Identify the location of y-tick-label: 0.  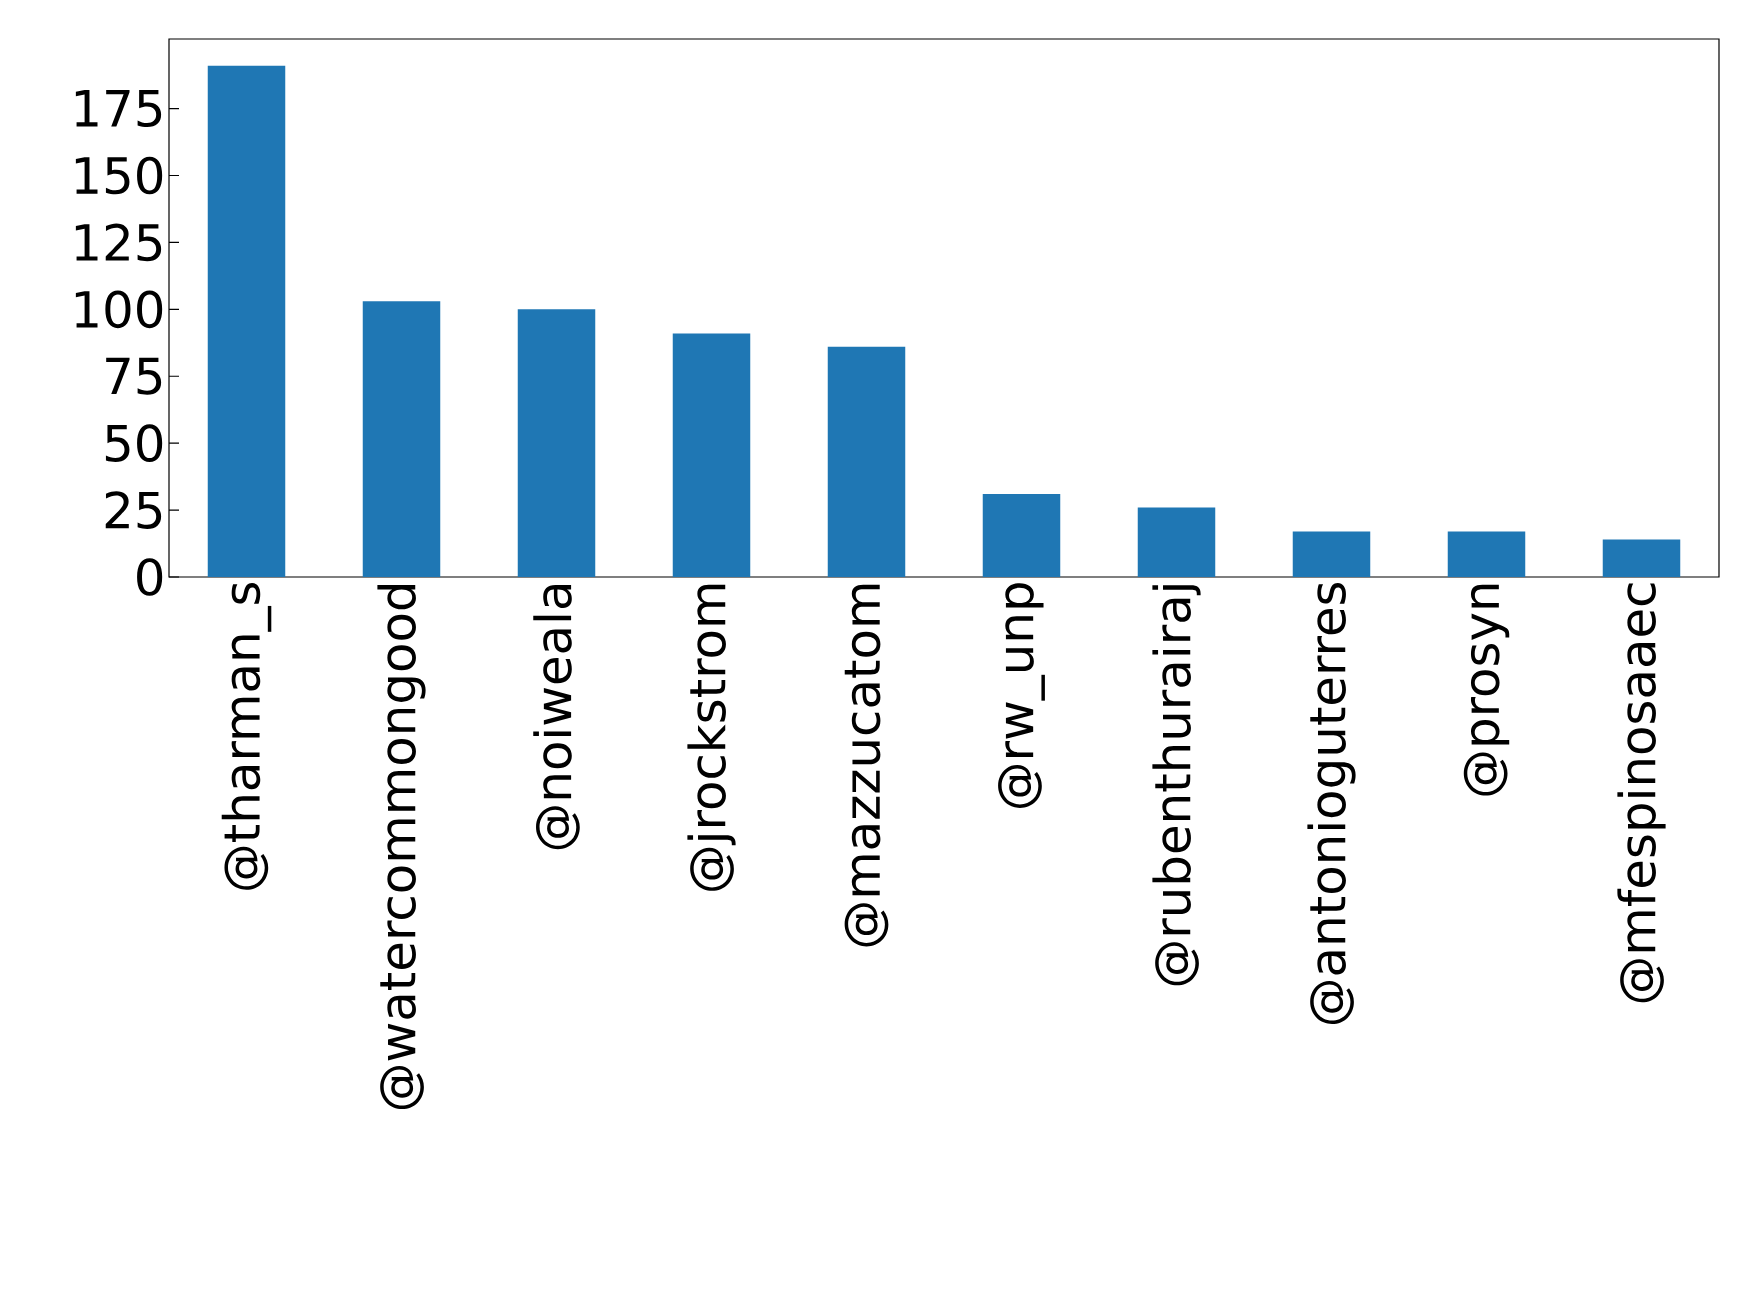
(150, 577).